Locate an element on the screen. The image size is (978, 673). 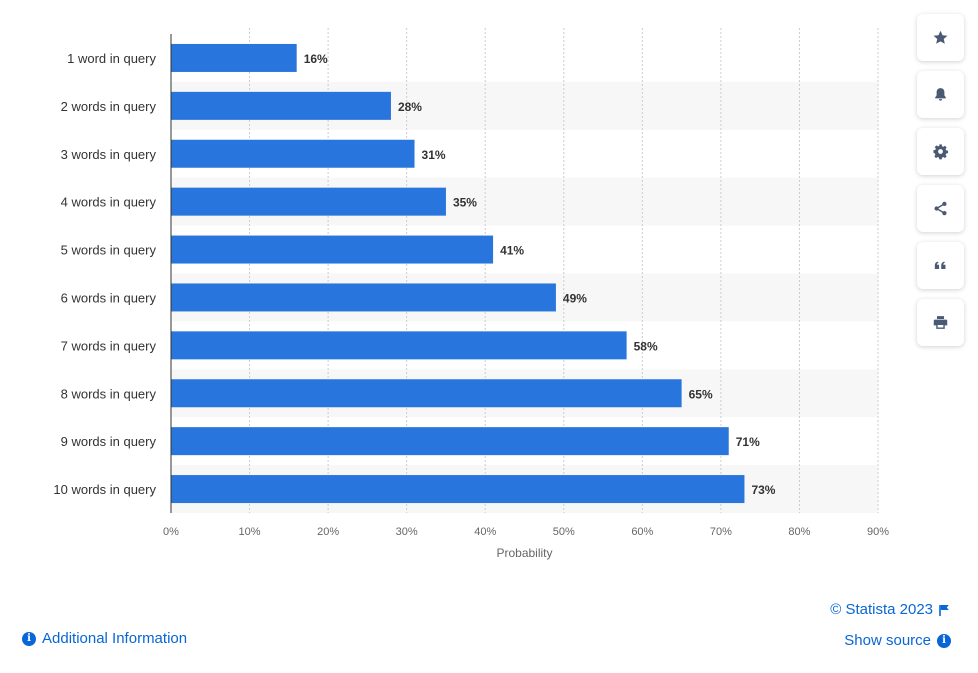
data-label: 65% is located at coordinates (701, 394).